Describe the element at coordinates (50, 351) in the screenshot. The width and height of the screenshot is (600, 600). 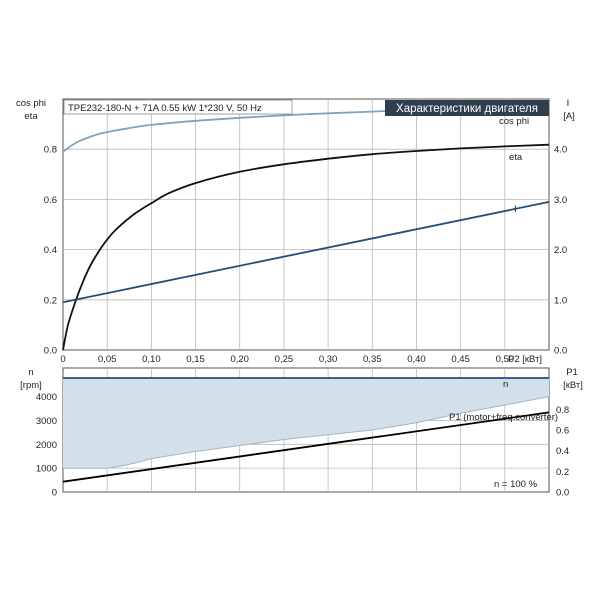
I see `top-y-tick-label: 0.0` at that location.